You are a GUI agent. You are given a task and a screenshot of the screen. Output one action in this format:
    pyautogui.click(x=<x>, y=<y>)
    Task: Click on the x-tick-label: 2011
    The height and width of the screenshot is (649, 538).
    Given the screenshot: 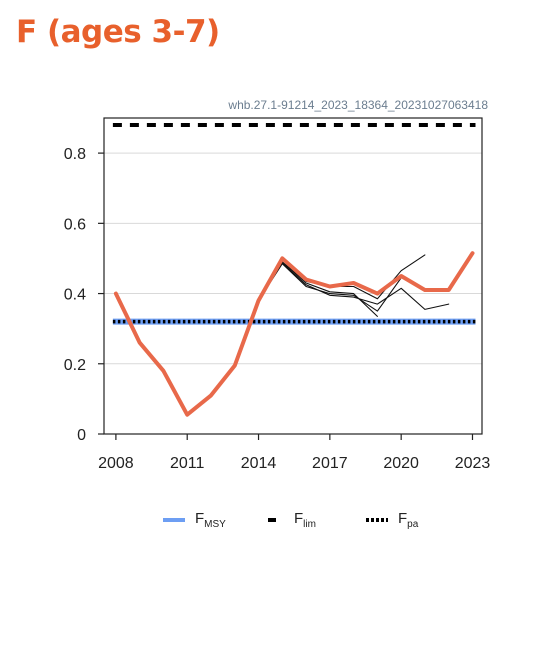 What is the action you would take?
    pyautogui.click(x=187, y=463)
    